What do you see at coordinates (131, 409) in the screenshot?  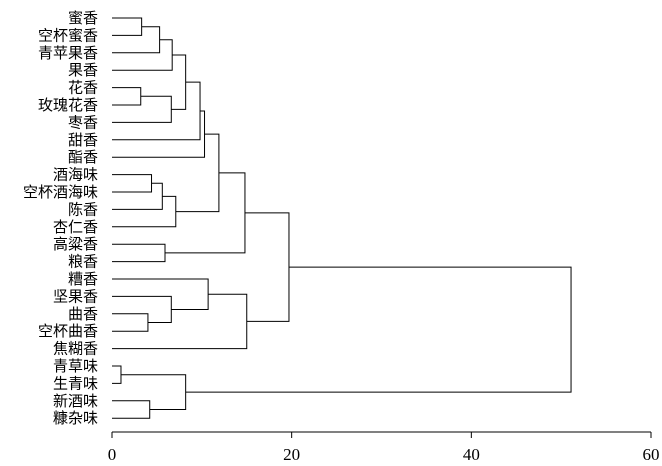 I see `link-c21` at bounding box center [131, 409].